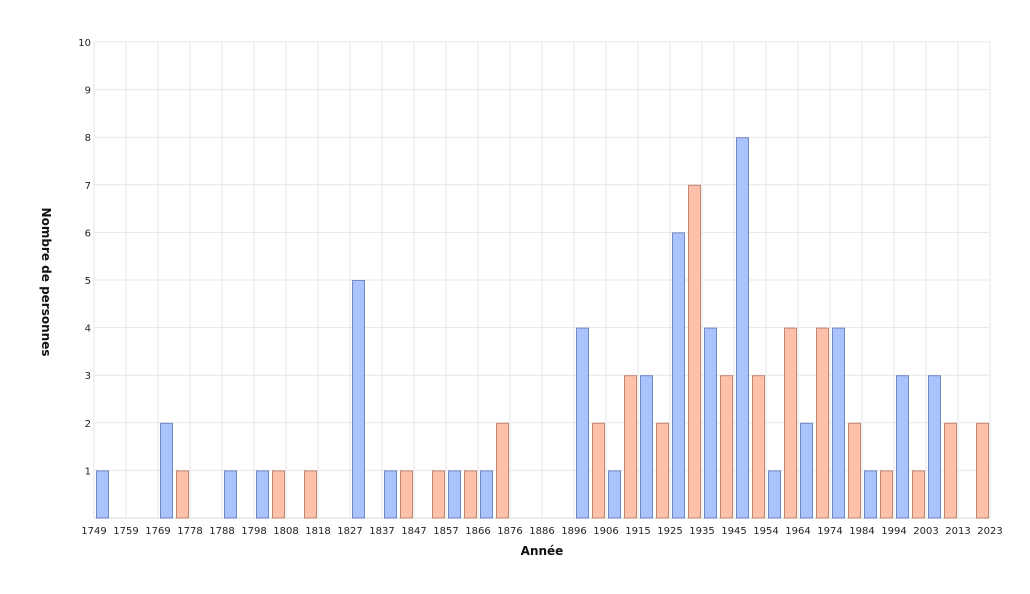  I want to click on x-tick-label: 1974, so click(829, 531).